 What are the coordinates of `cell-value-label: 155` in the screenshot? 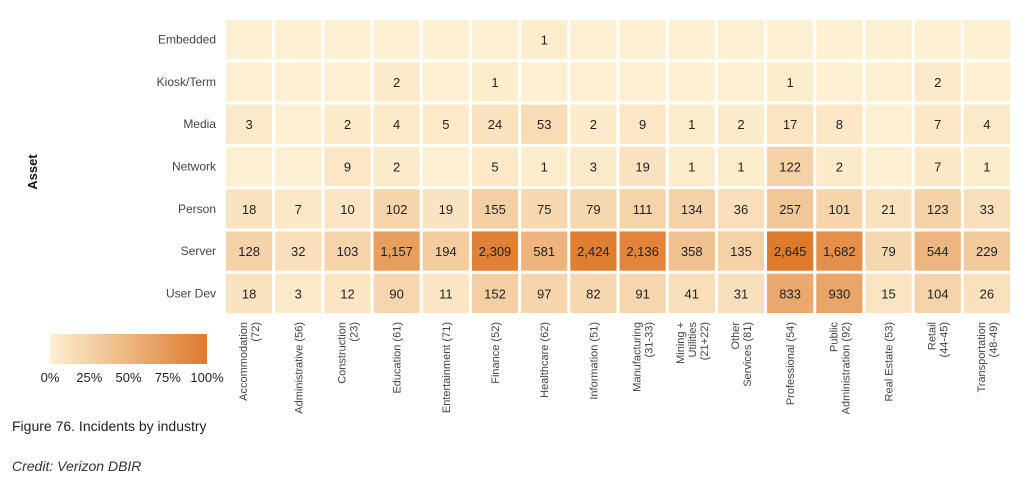 It's located at (495, 209).